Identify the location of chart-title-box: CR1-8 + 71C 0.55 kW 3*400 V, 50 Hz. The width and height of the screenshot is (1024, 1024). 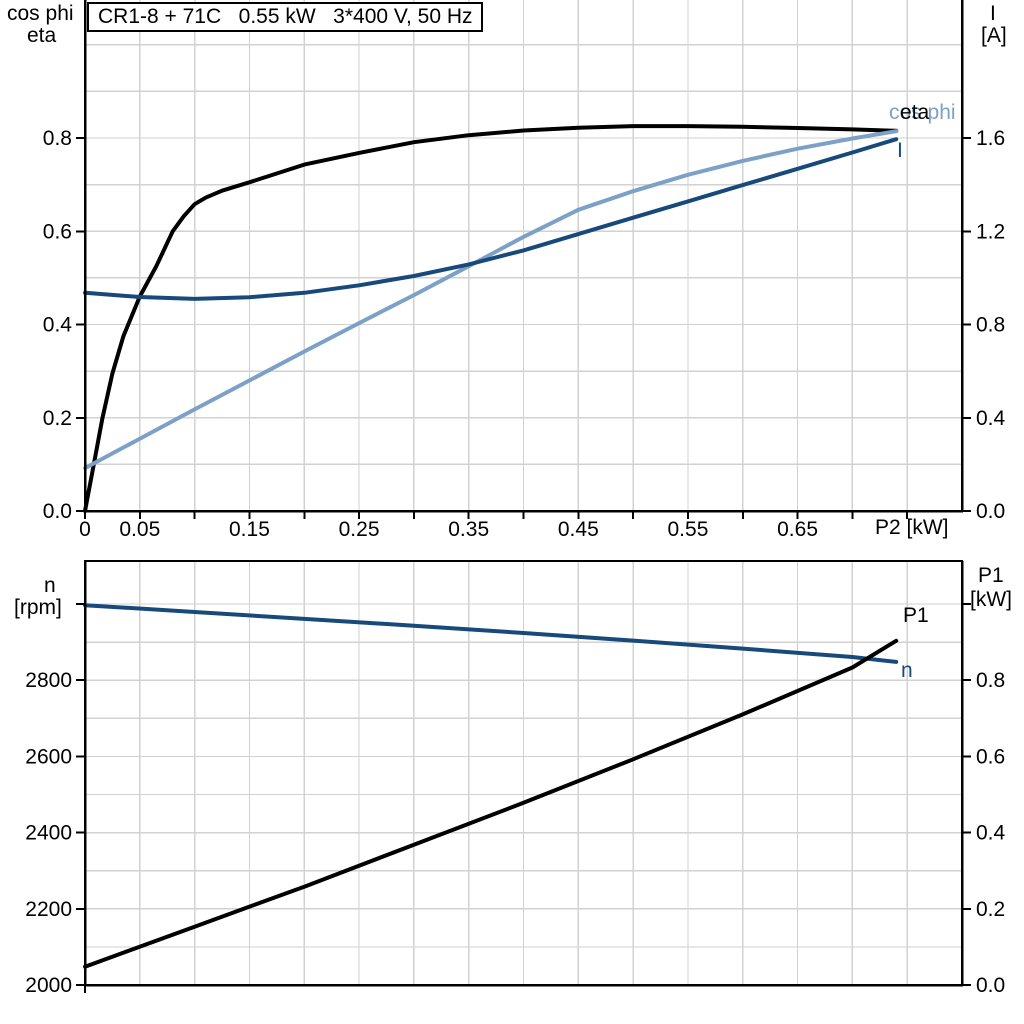
(285, 17).